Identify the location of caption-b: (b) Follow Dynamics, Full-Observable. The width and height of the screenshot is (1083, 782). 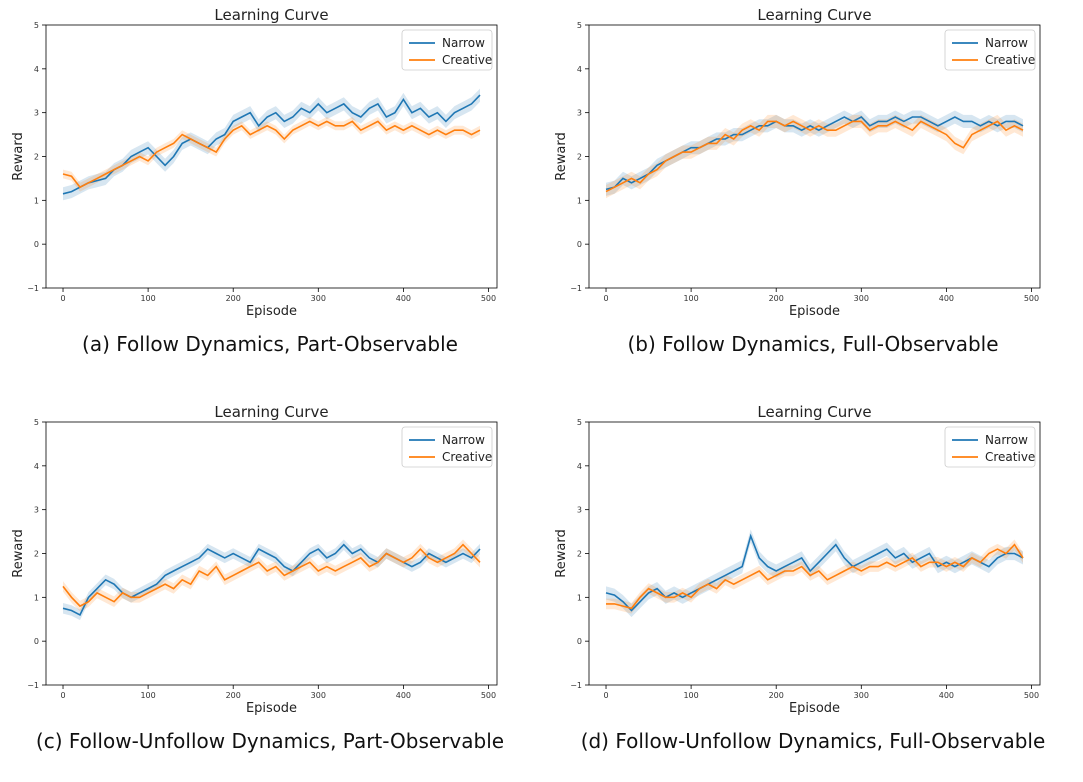
(813, 344).